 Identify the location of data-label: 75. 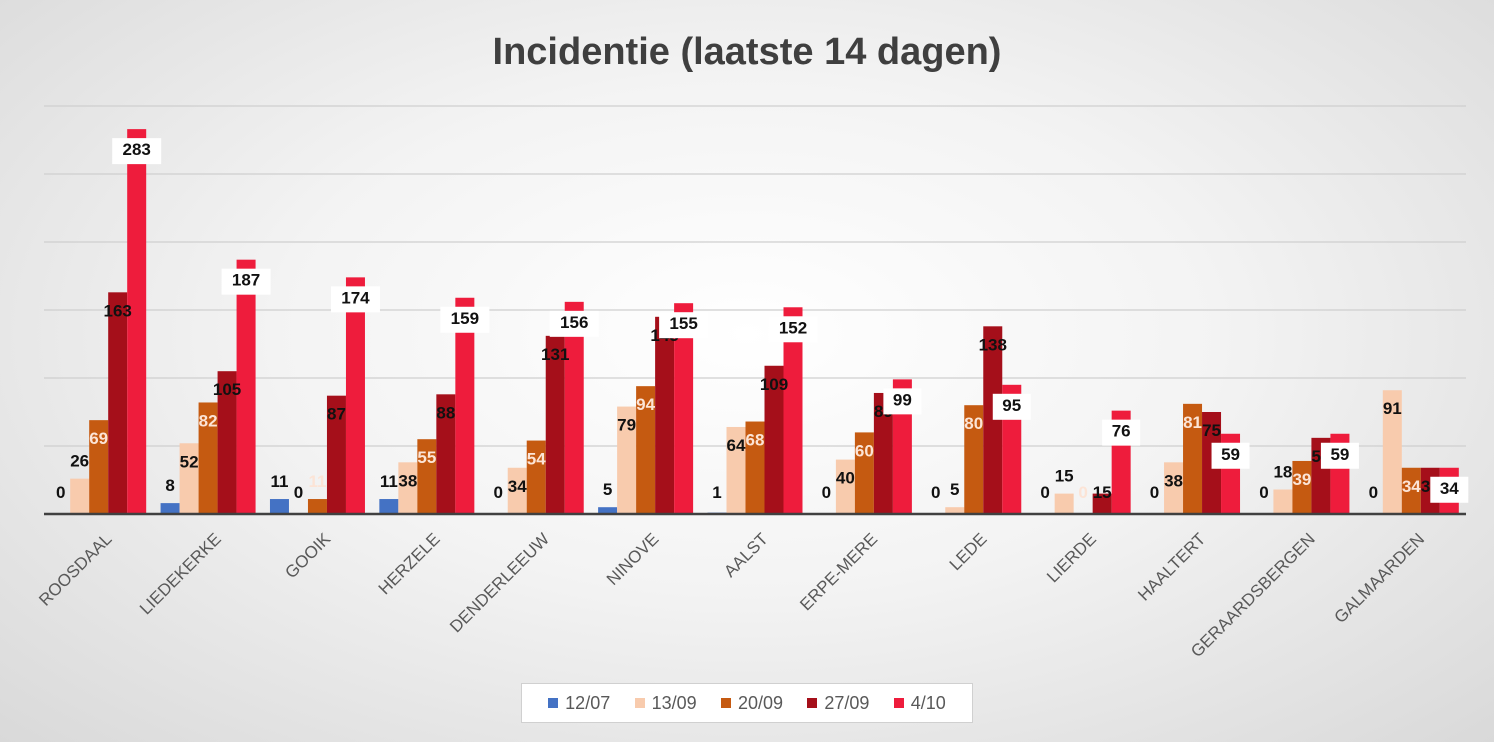
(1211, 430).